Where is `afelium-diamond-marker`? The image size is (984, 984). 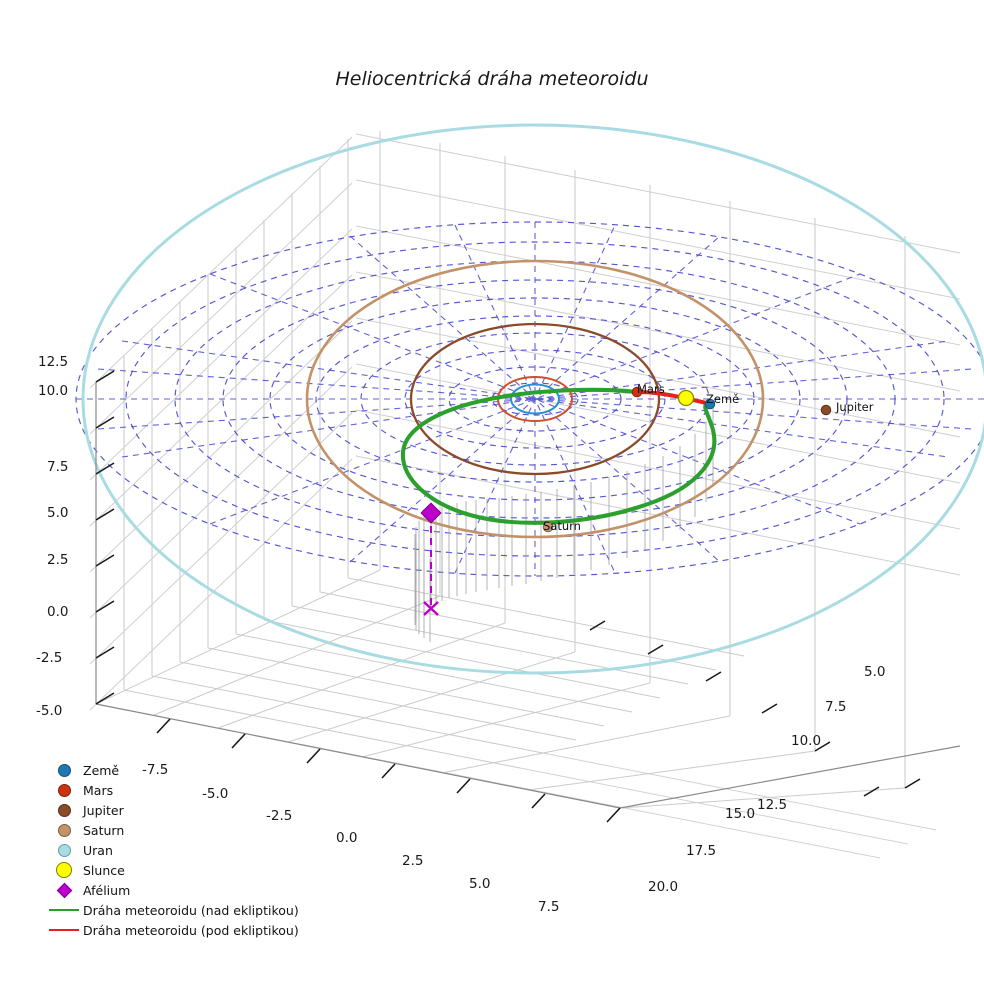
afelium-diamond-marker is located at coordinates (431, 513).